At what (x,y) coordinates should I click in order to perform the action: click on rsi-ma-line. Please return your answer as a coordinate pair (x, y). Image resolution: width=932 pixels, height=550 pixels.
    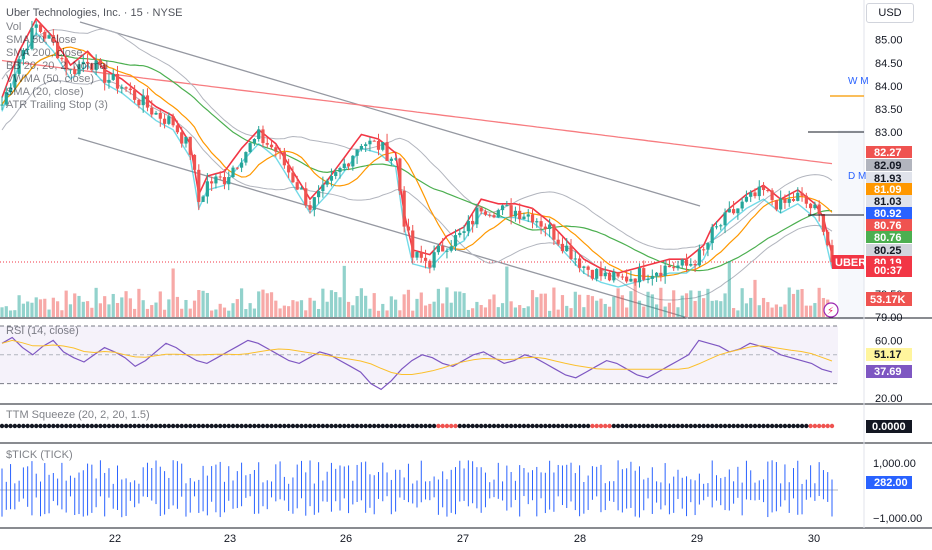
    Looking at the image, I should click on (417, 357).